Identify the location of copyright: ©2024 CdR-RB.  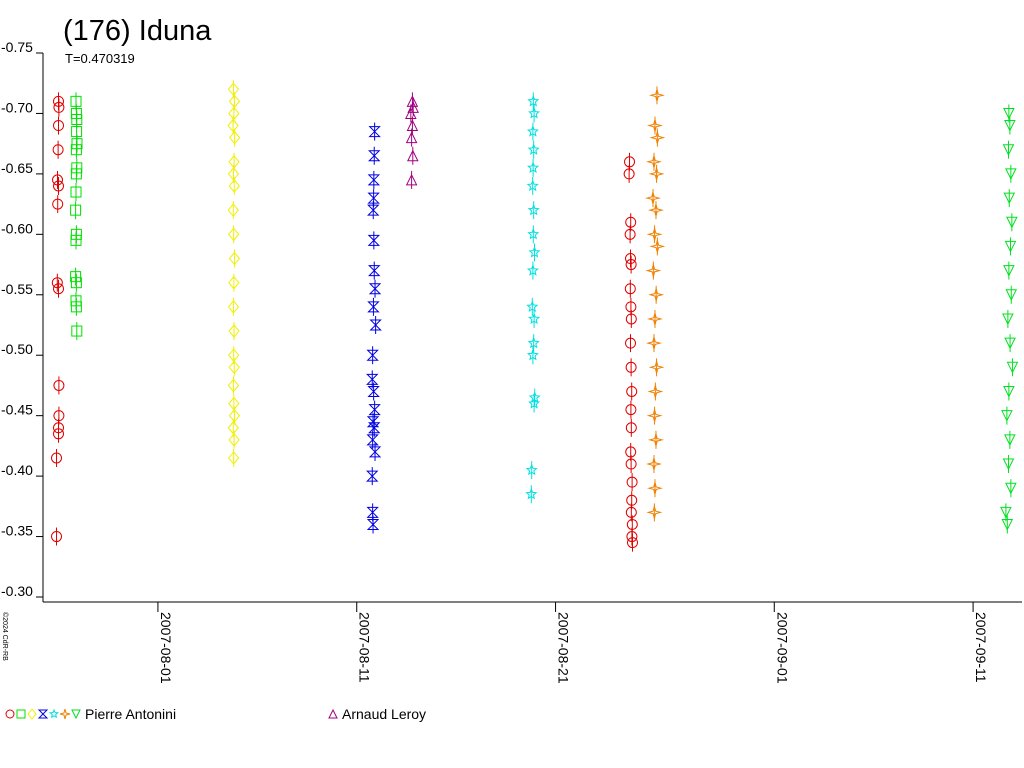
(5, 636).